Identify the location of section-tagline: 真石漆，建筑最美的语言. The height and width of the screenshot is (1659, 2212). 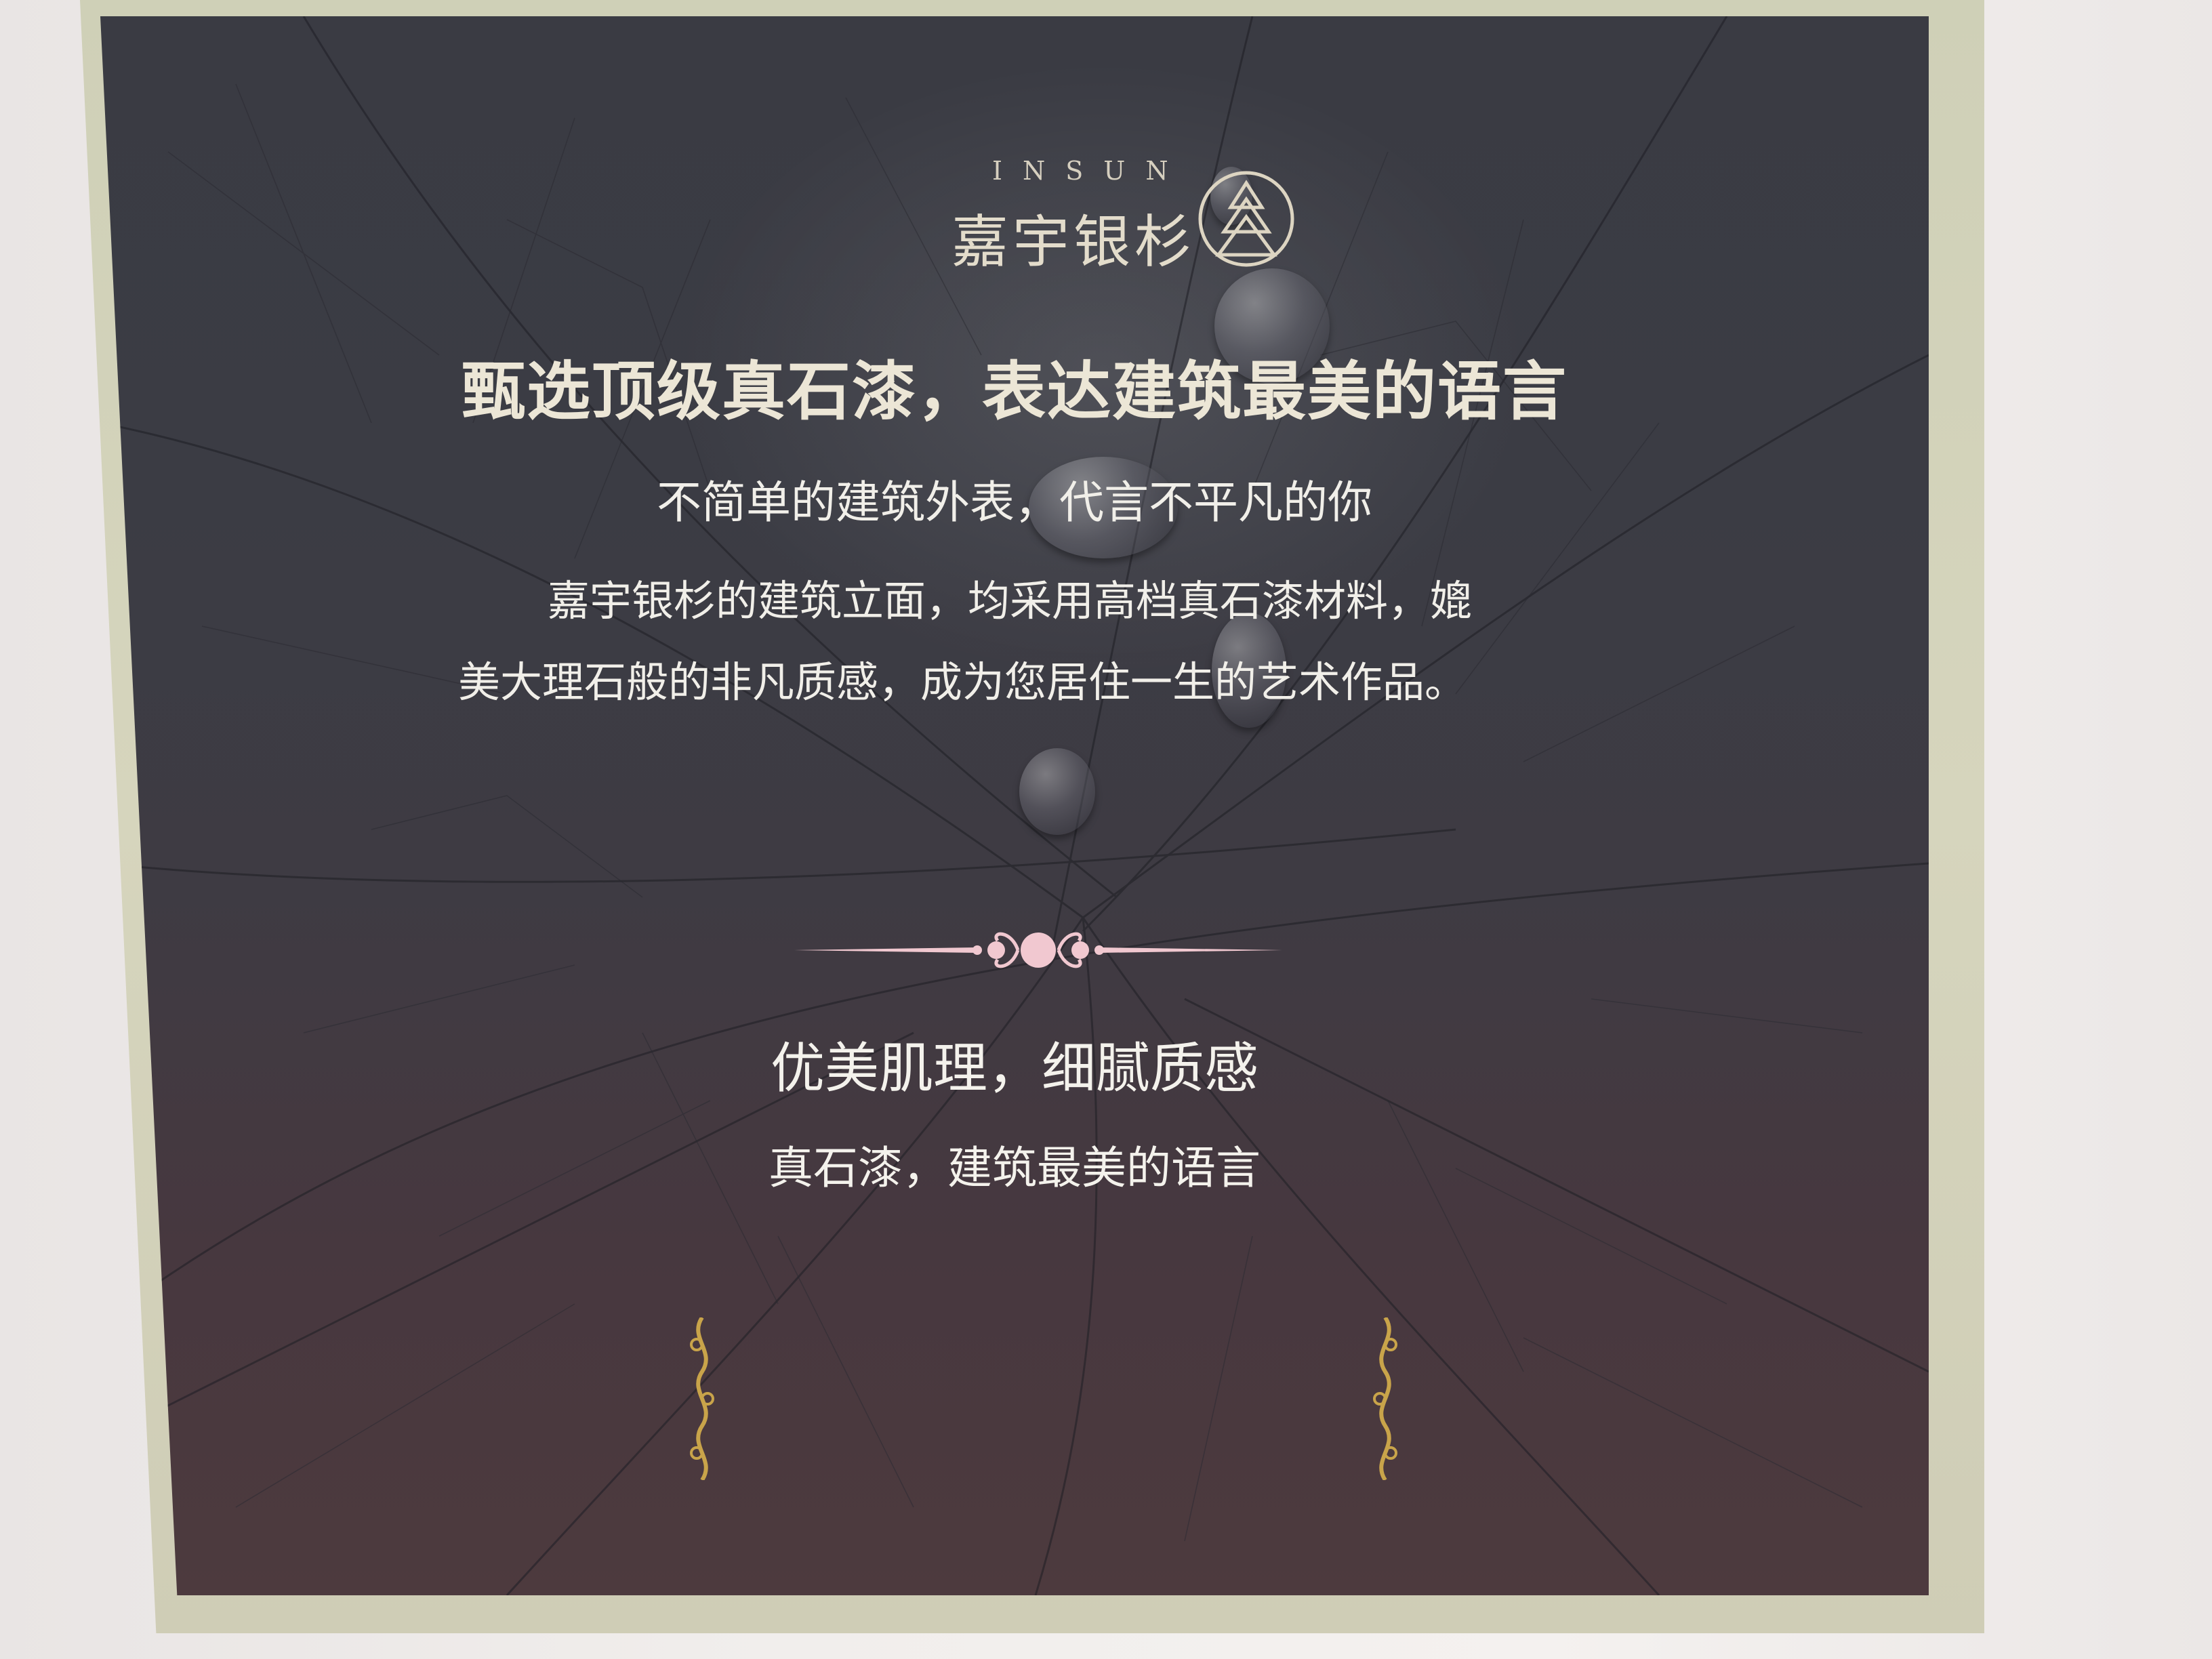
(1015, 1168).